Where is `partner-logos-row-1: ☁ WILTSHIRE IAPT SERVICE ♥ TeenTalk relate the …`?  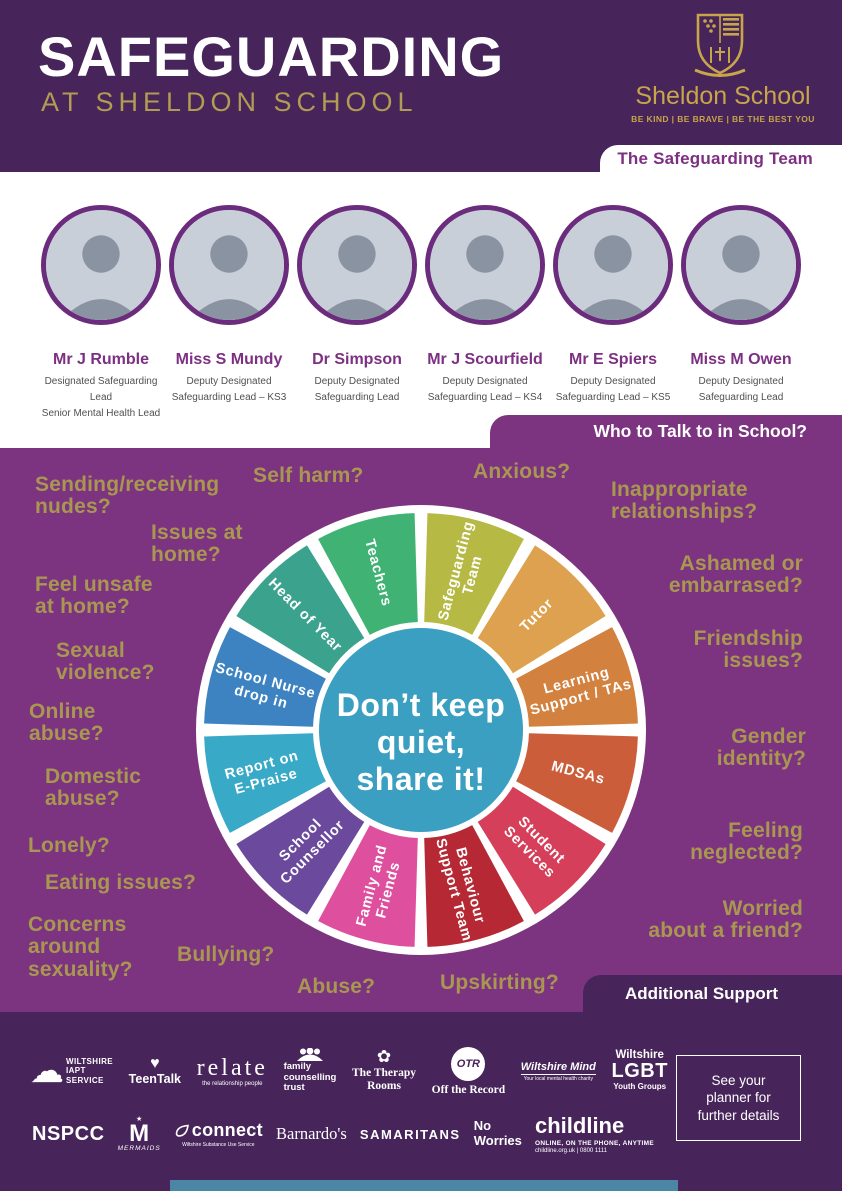
partner-logos-row-1: ☁ WILTSHIRE IAPT SERVICE ♥ TeenTalk relate the … is located at coordinates (349, 1071).